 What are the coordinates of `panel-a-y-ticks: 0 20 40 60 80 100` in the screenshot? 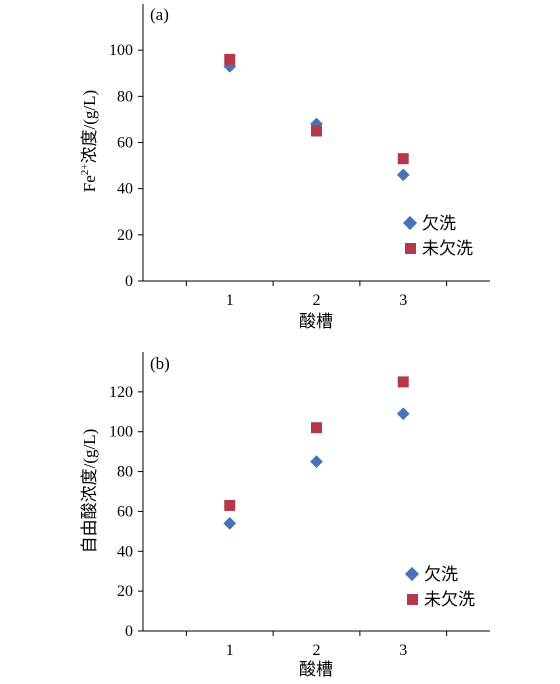 It's located at (126, 166).